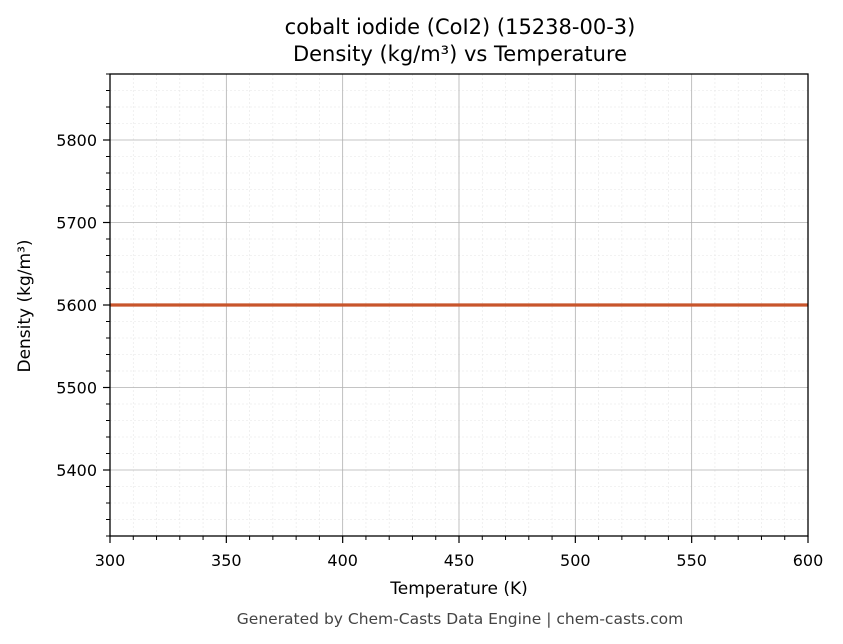 The image size is (843, 644). What do you see at coordinates (76, 223) in the screenshot?
I see `y-tick-label: 5700` at bounding box center [76, 223].